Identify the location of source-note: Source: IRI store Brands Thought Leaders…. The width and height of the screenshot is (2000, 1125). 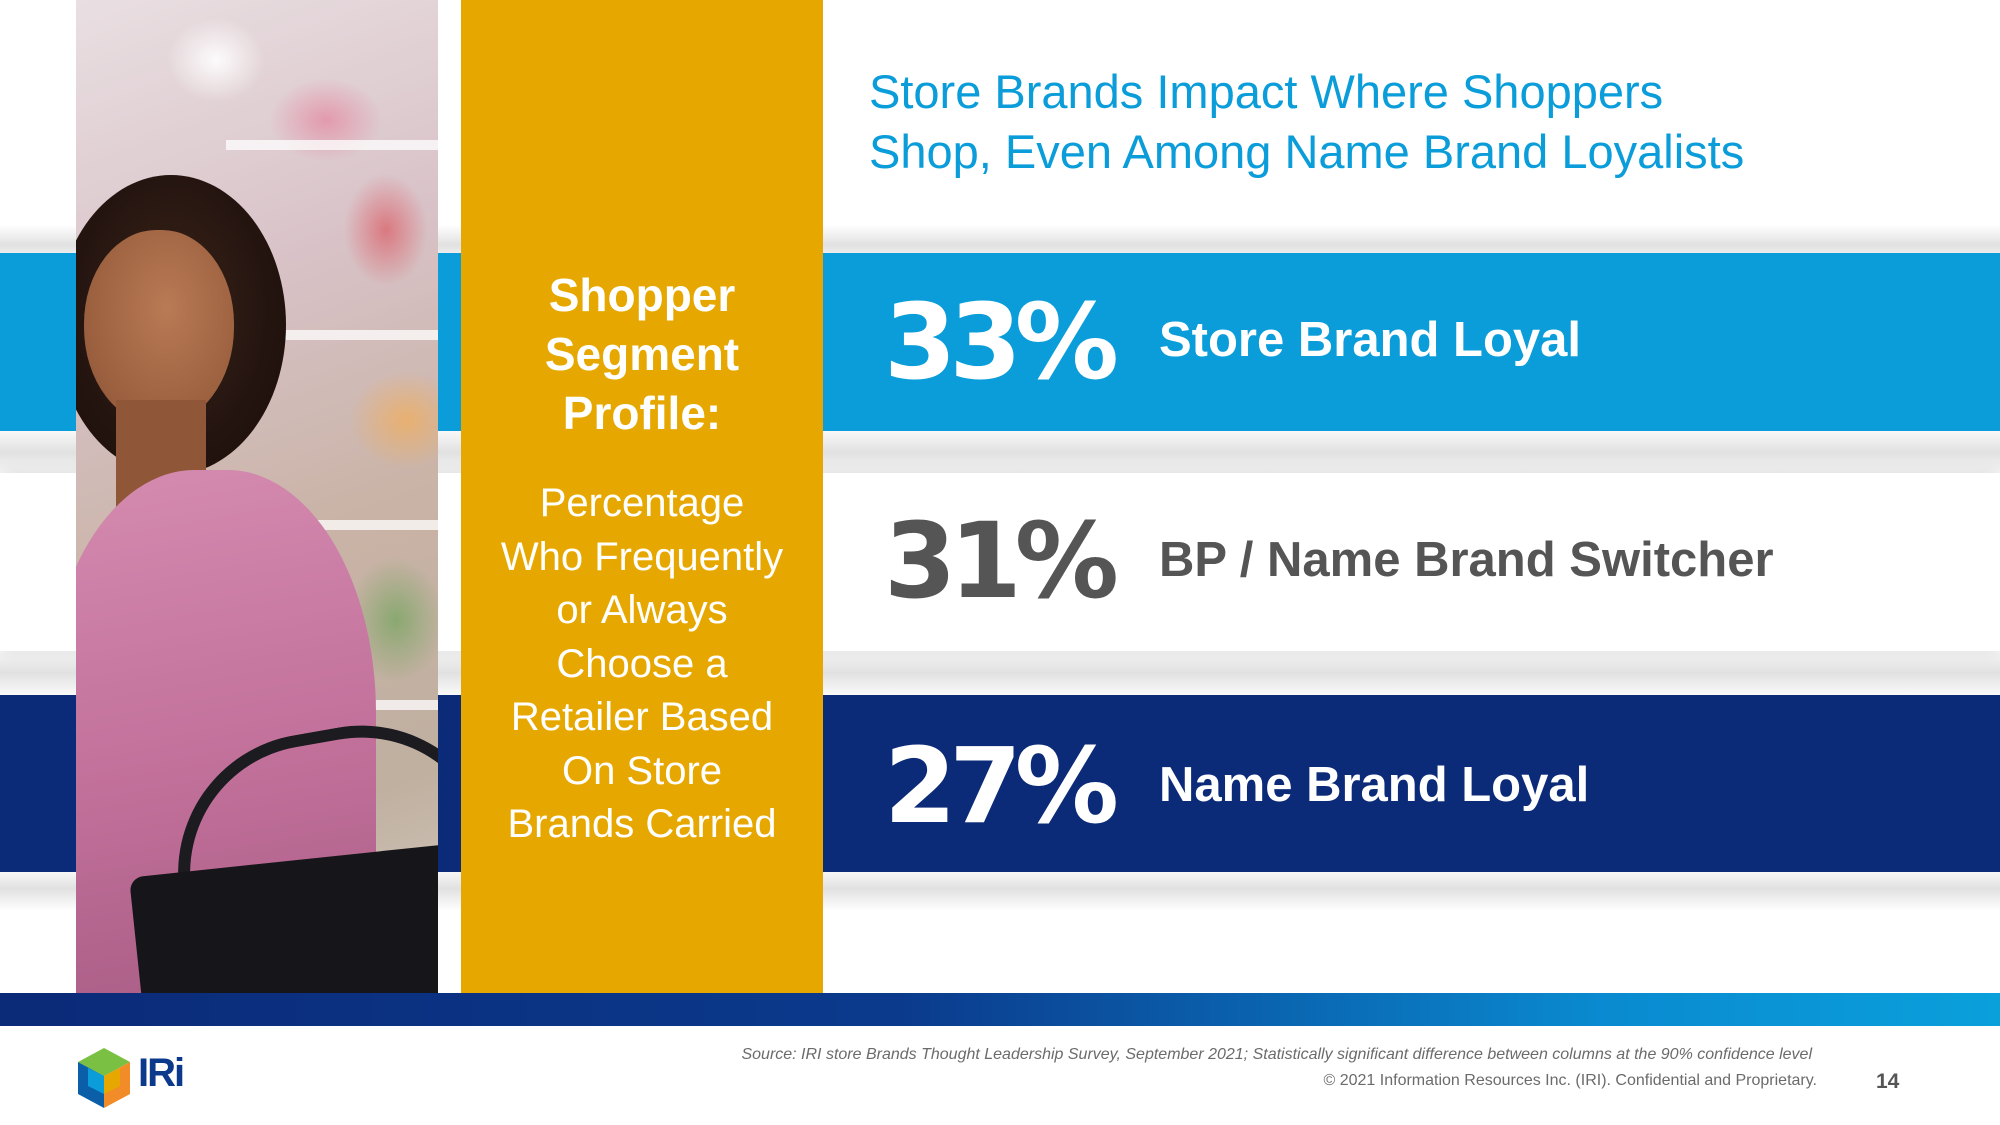
(1276, 1054).